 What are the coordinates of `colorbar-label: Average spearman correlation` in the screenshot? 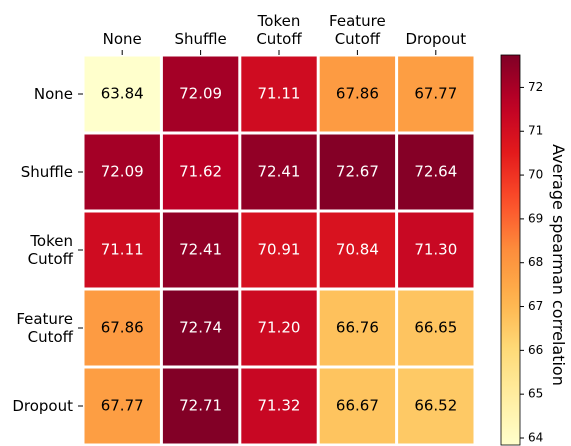 It's located at (558, 265).